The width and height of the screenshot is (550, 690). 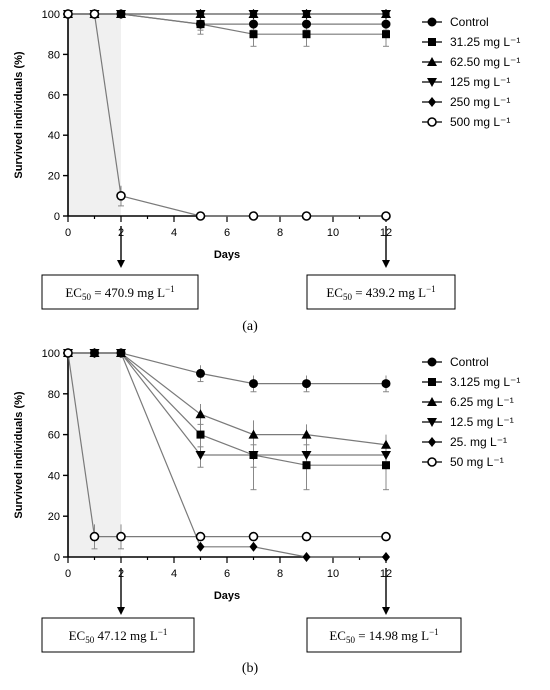 I want to click on y-tick-label: 80, so click(x=54, y=395).